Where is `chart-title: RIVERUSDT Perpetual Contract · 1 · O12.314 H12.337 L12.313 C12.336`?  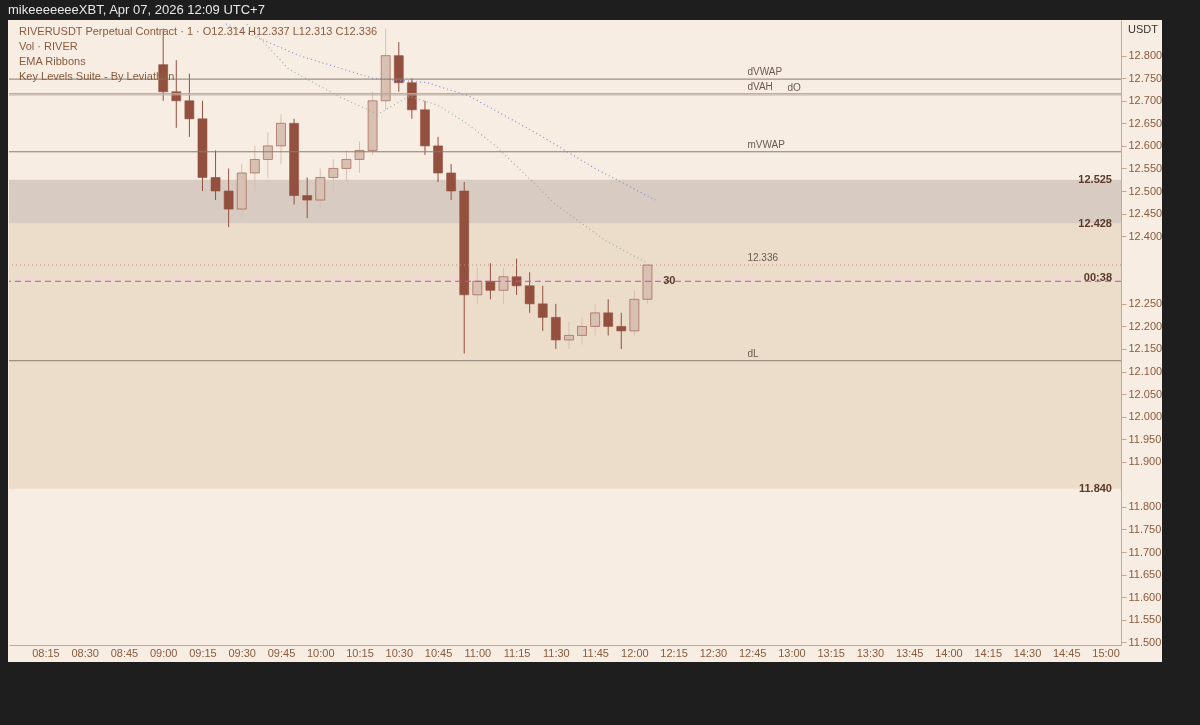 chart-title: RIVERUSDT Perpetual Contract · 1 · O12.314 H12.337 L12.313 C12.336 is located at coordinates (198, 31).